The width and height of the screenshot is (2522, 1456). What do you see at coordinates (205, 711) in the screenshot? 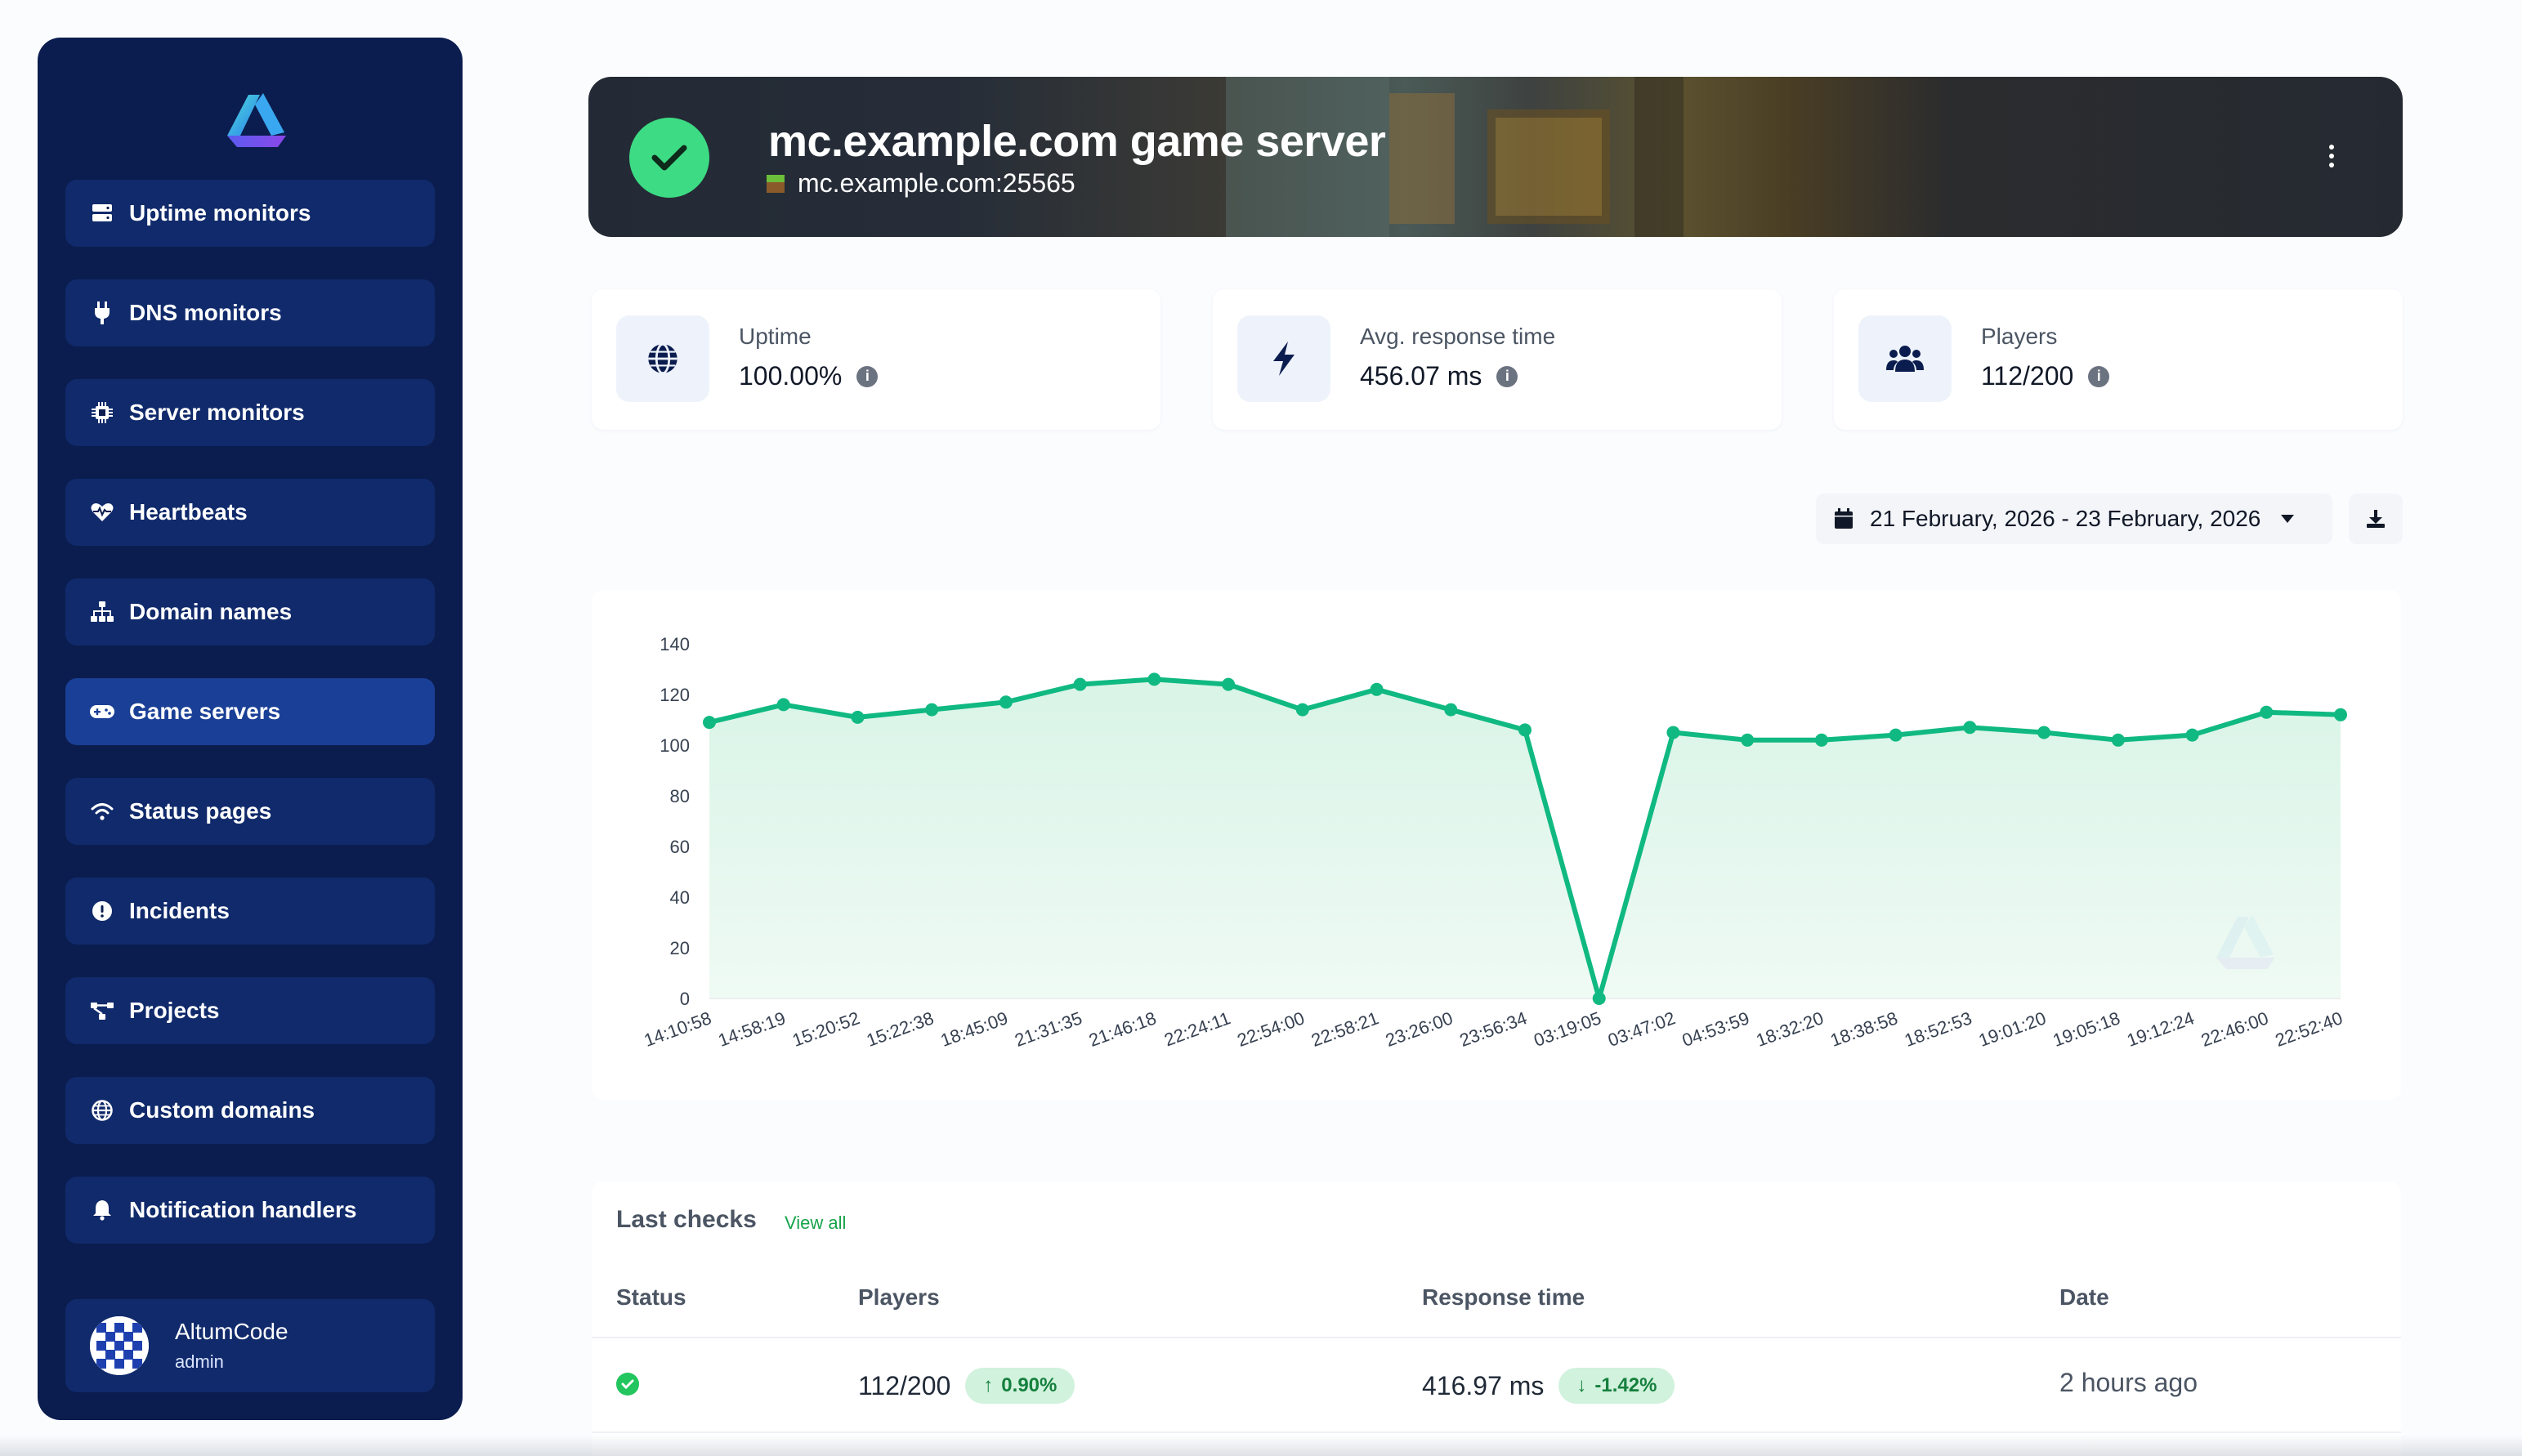
I see `sidebar-item-label: Game servers` at bounding box center [205, 711].